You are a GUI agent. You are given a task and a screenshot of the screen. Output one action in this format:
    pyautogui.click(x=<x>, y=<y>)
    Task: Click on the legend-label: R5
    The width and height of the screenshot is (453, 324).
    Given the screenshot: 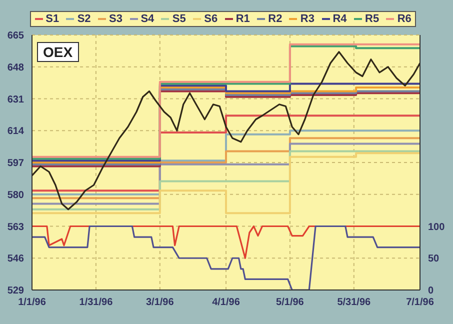 What is the action you would take?
    pyautogui.click(x=372, y=19)
    